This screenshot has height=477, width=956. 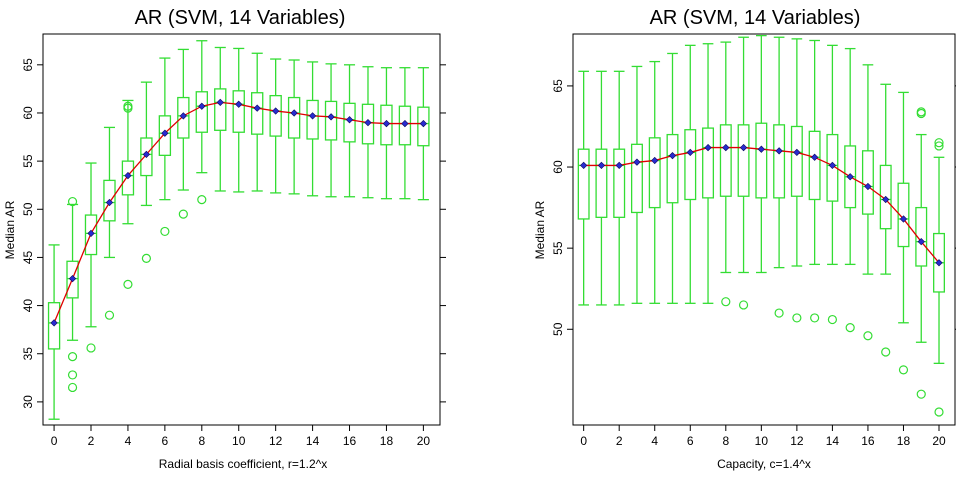 What do you see at coordinates (54, 441) in the screenshot?
I see `x-tick-label: 0` at bounding box center [54, 441].